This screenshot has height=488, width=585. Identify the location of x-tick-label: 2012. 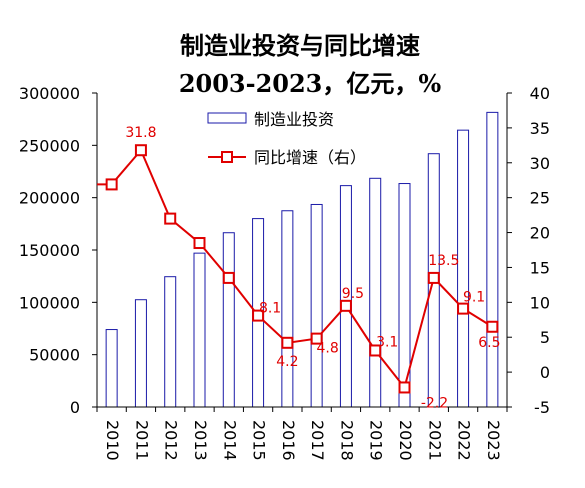
(171, 440).